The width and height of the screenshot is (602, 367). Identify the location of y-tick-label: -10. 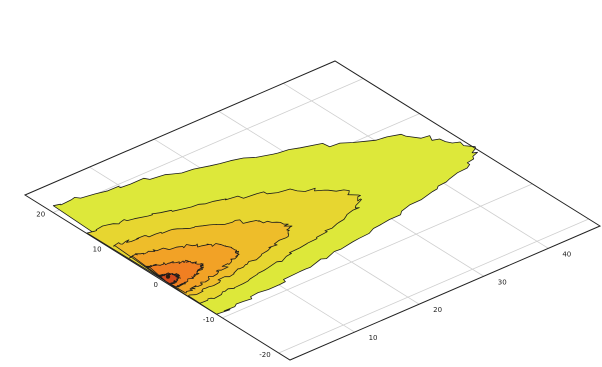
(208, 320).